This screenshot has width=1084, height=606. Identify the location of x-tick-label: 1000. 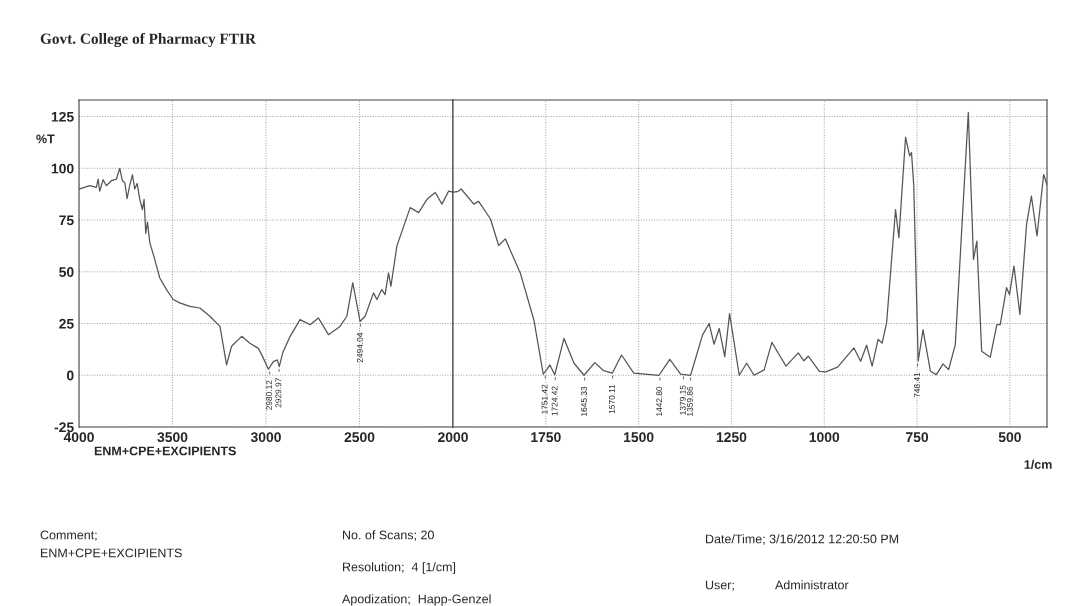
(824, 437).